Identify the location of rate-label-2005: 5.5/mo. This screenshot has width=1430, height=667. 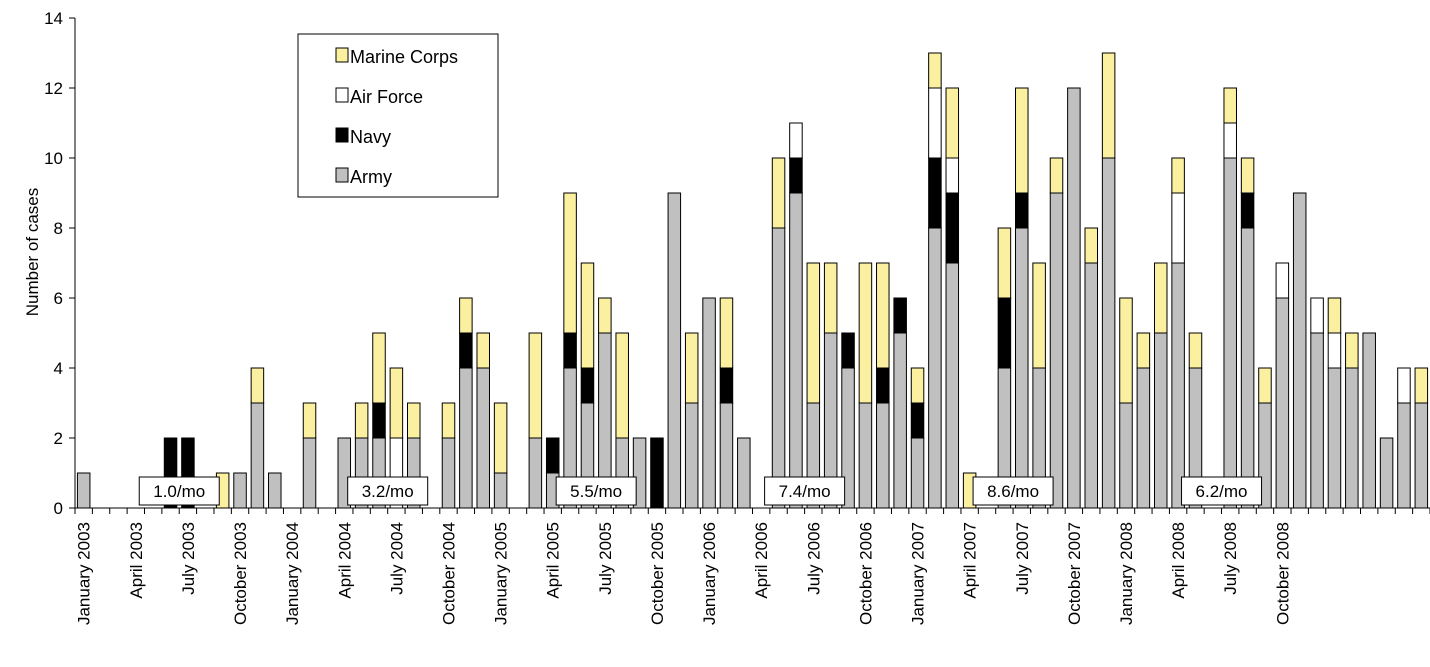
(596, 491).